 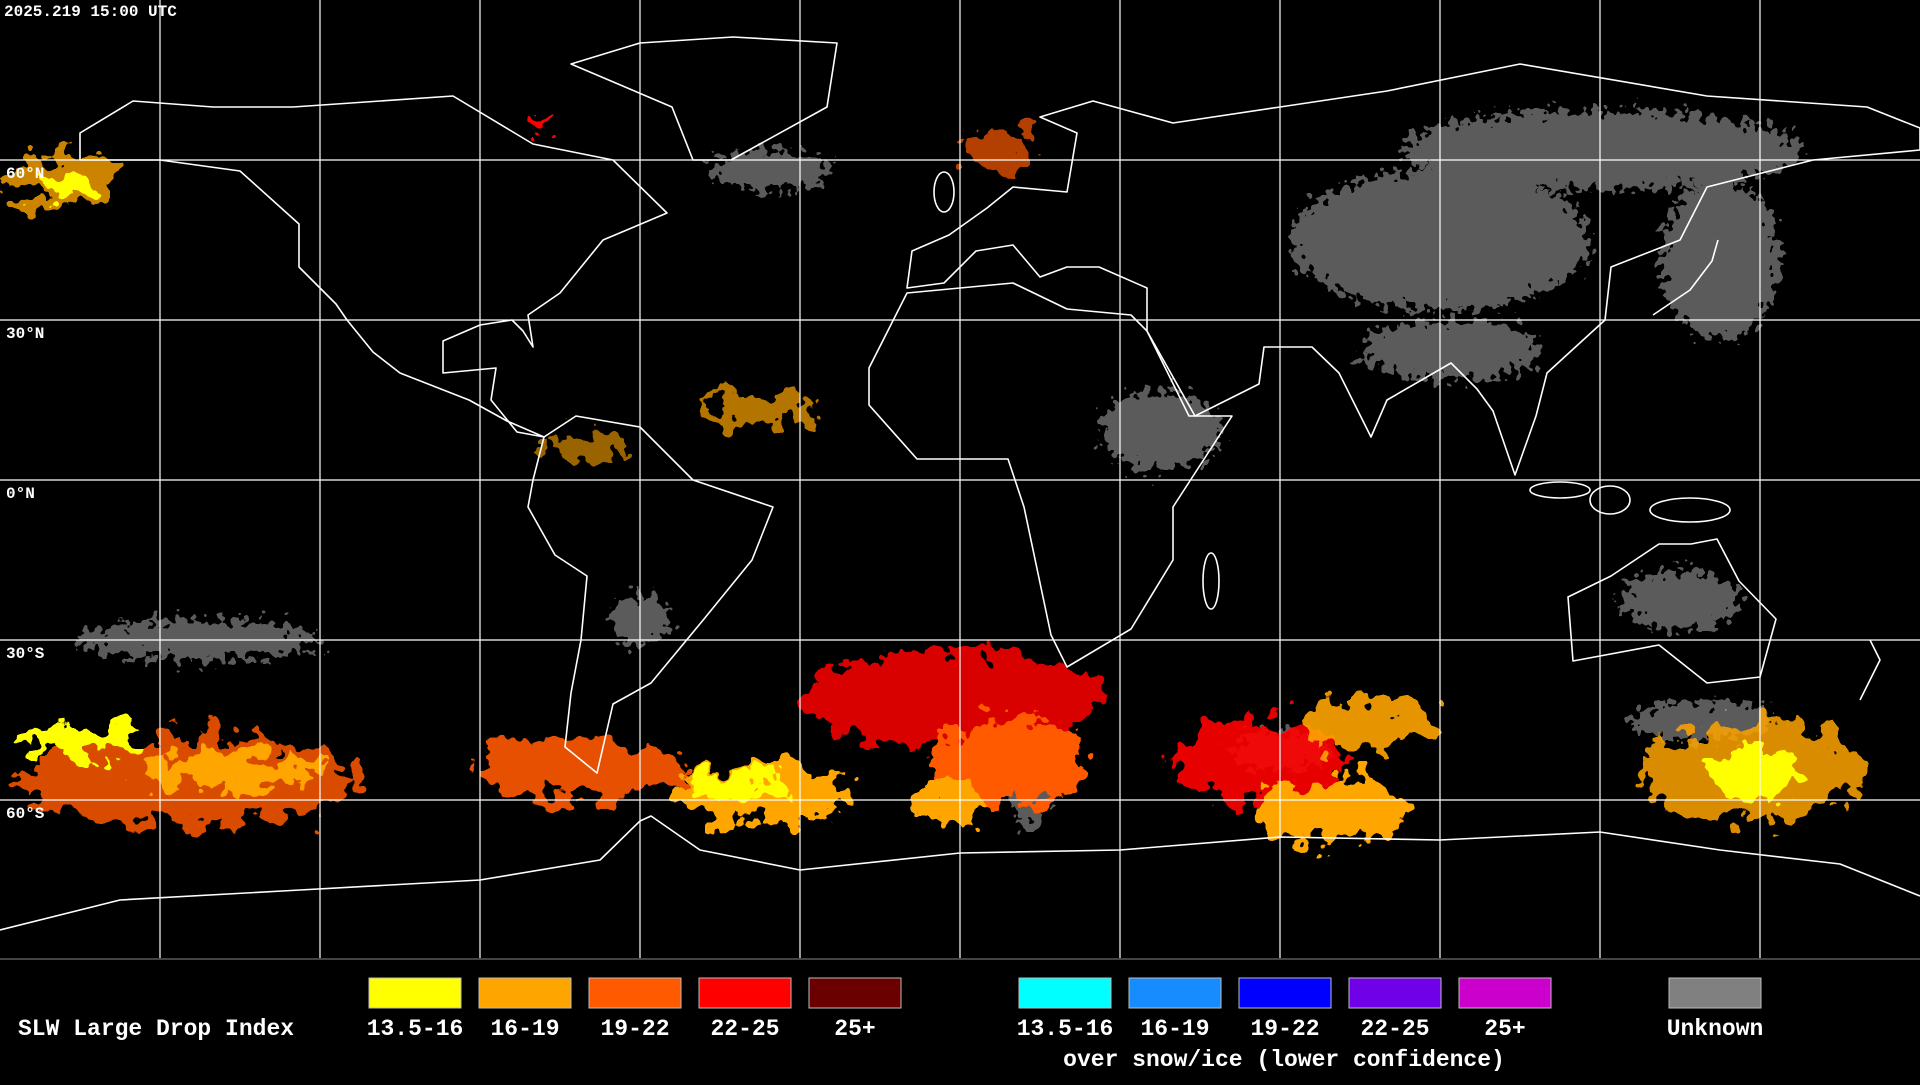 What do you see at coordinates (1284, 1060) in the screenshot?
I see `legend-caption: over snow/ice (lower confidence)` at bounding box center [1284, 1060].